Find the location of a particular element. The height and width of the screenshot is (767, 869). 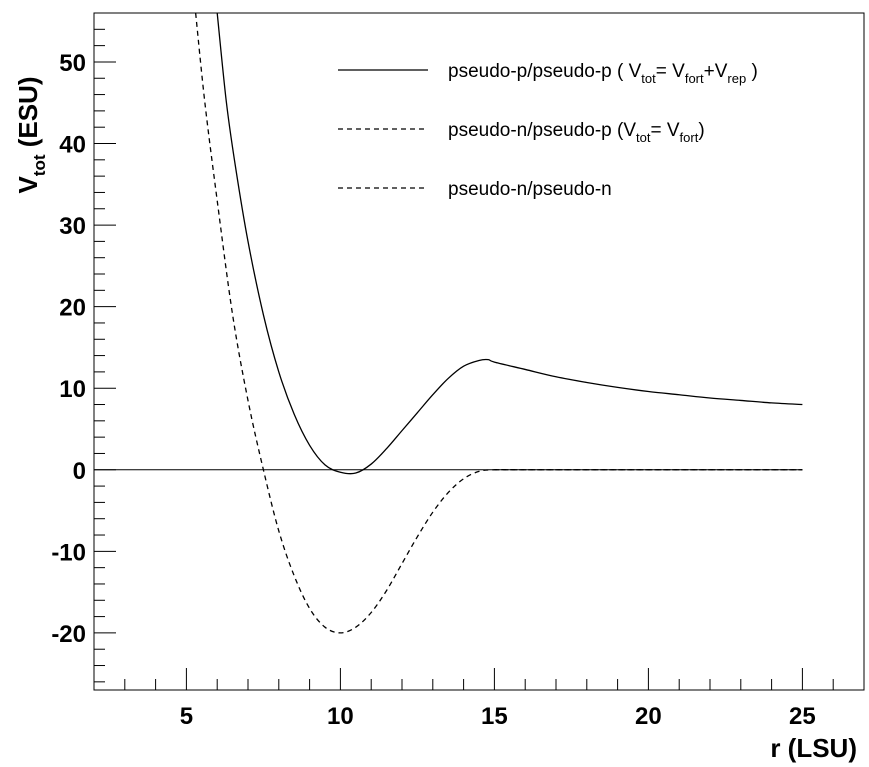

y-axis-title-sub: tot is located at coordinates (39, 165).